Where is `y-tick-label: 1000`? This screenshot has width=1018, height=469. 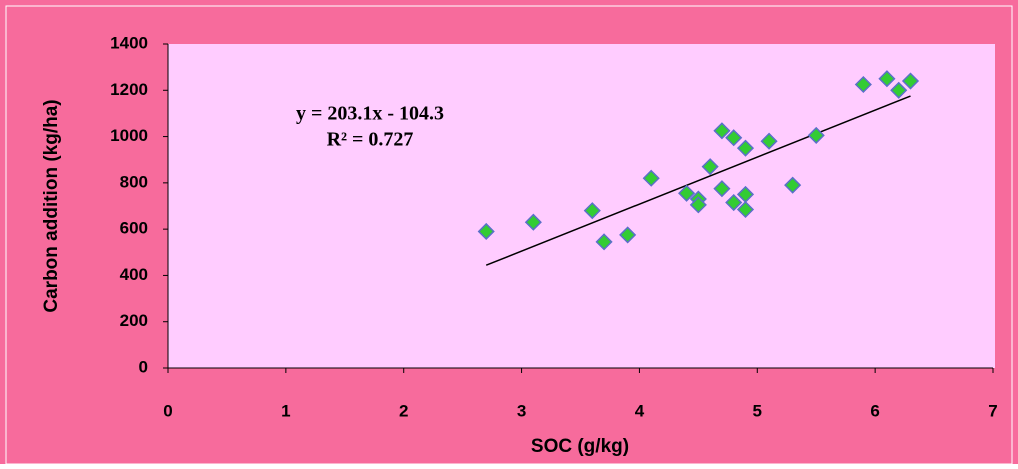 y-tick-label: 1000 is located at coordinates (129, 135).